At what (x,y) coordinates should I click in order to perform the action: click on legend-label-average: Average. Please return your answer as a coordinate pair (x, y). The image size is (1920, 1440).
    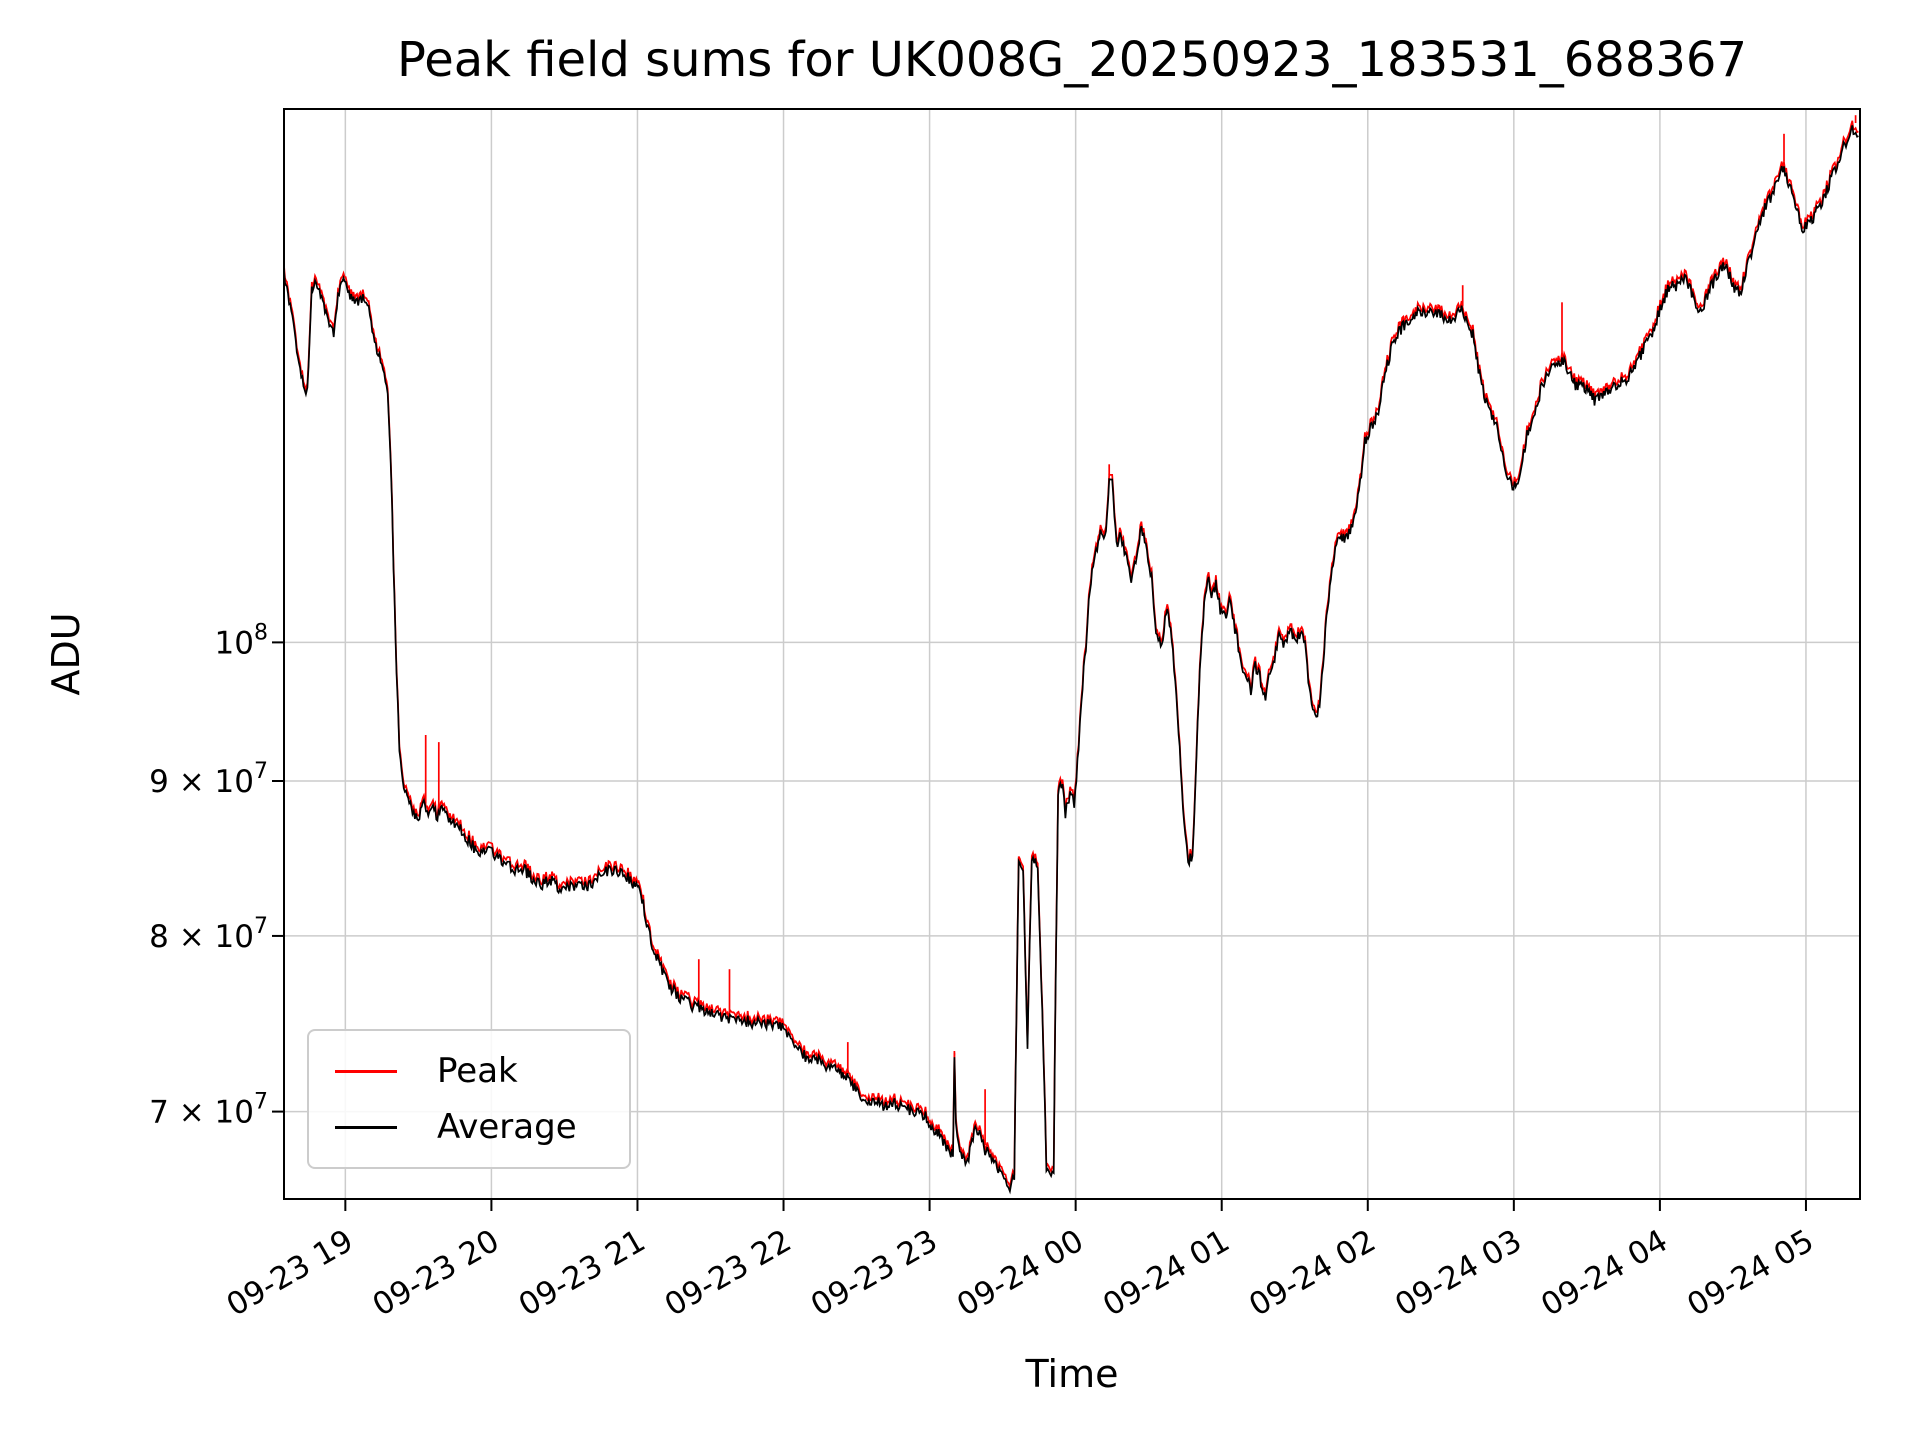
    Looking at the image, I should click on (507, 1127).